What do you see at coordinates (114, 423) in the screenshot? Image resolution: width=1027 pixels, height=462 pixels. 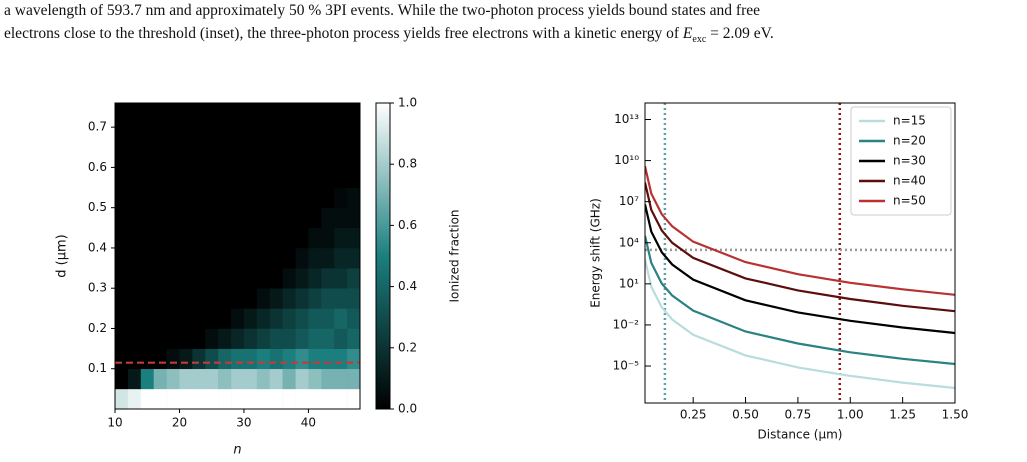 I see `x-tick-label: 10` at bounding box center [114, 423].